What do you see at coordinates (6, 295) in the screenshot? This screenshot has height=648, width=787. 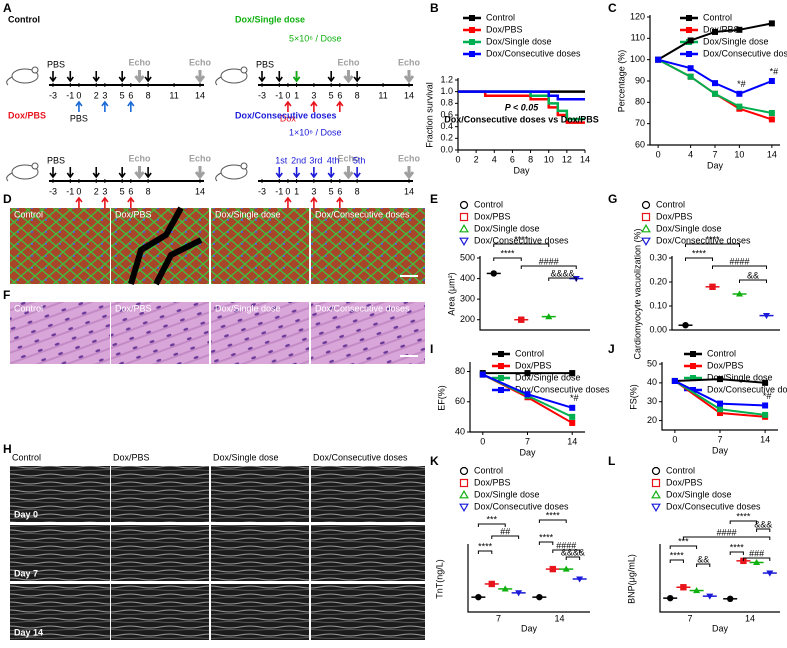 I see `panel-label: F` at bounding box center [6, 295].